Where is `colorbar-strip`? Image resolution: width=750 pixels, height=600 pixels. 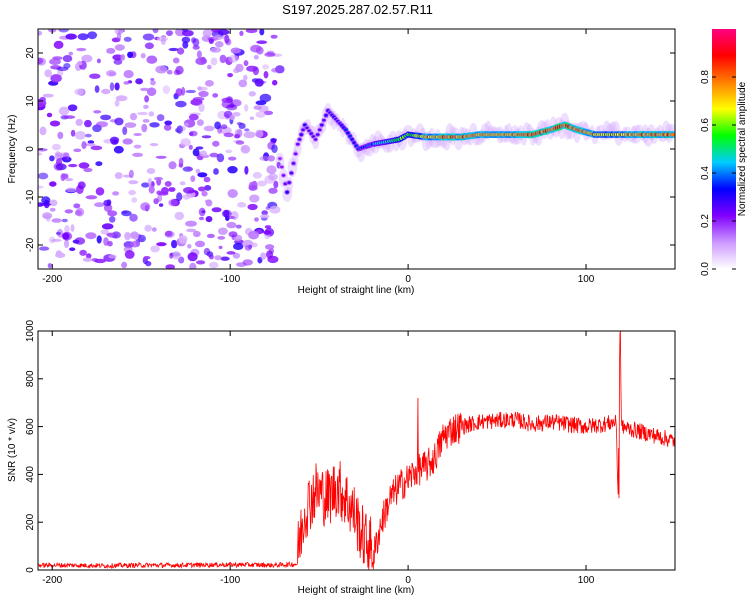 colorbar-strip is located at coordinates (724, 149).